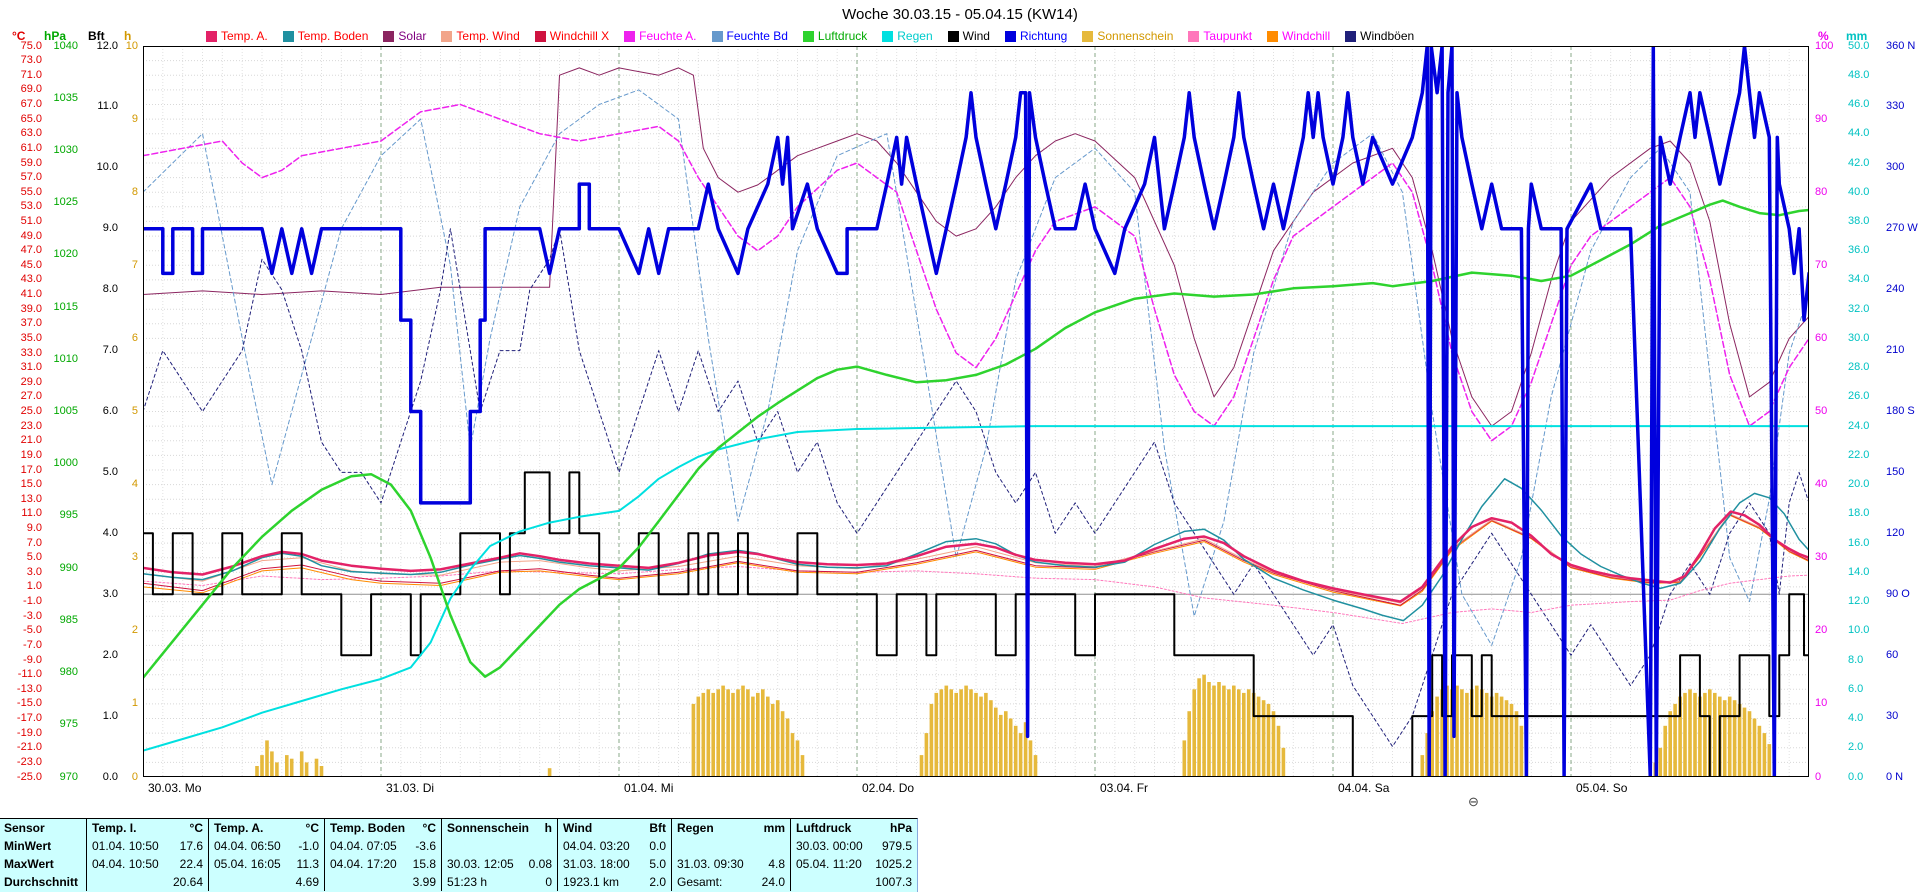  Describe the element at coordinates (247, 846) in the screenshot. I see `stat-datetime: 04.04. 06:50` at that location.